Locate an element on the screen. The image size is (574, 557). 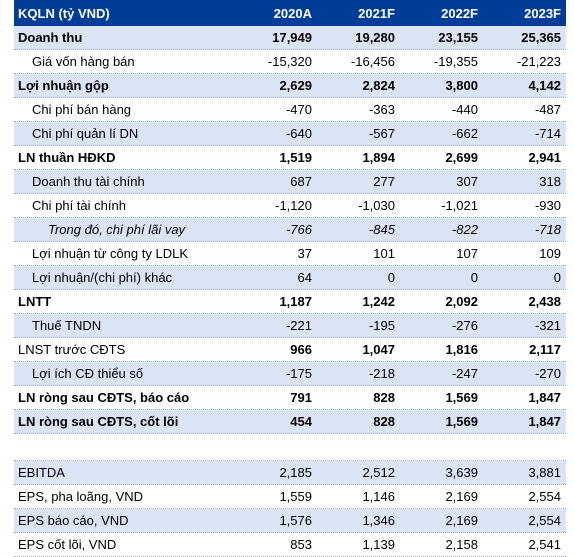
cell: 791 is located at coordinates (301, 397).